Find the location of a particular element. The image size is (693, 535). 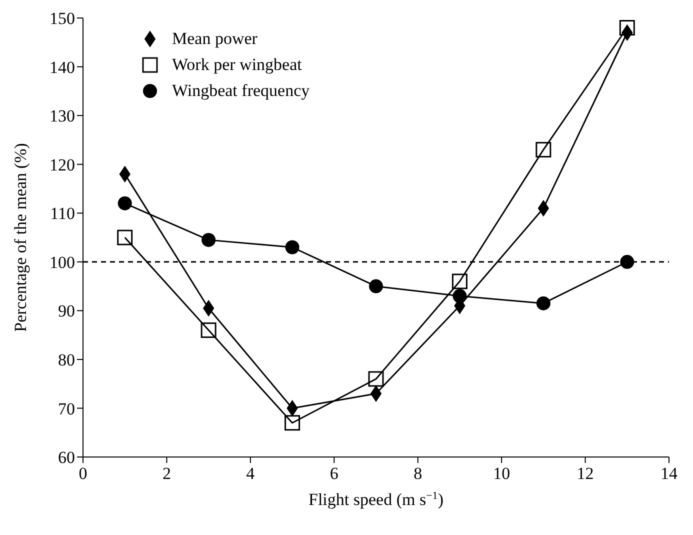

x-tick-label: 2 is located at coordinates (166, 474).